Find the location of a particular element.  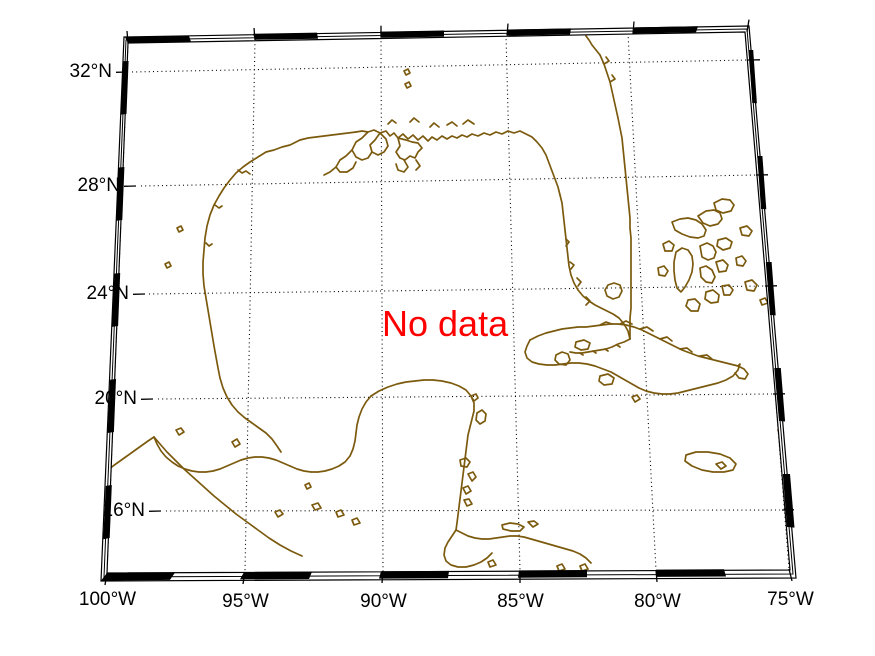

frame-right-blocks is located at coordinates (771, 289).